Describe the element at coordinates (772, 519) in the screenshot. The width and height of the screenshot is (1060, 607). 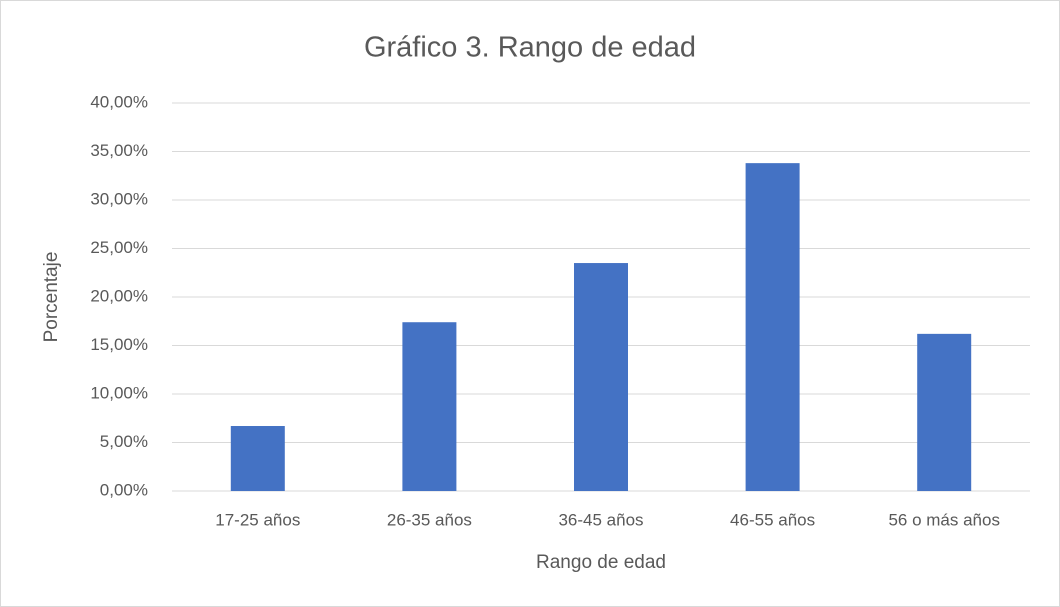
I see `x-tick-label: 46-55 años` at that location.